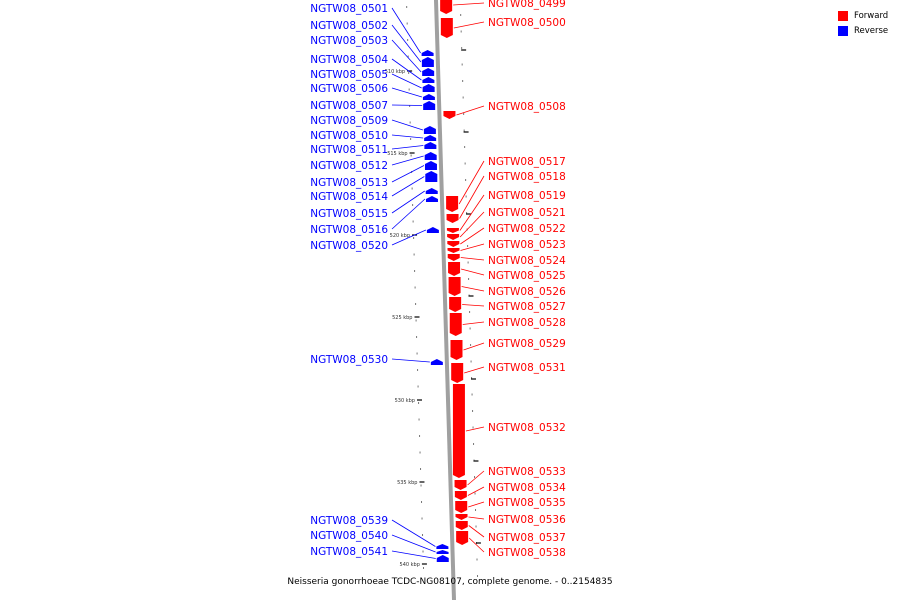  What do you see at coordinates (349, 75) in the screenshot?
I see `gene-label: NGTW08_0505` at bounding box center [349, 75].